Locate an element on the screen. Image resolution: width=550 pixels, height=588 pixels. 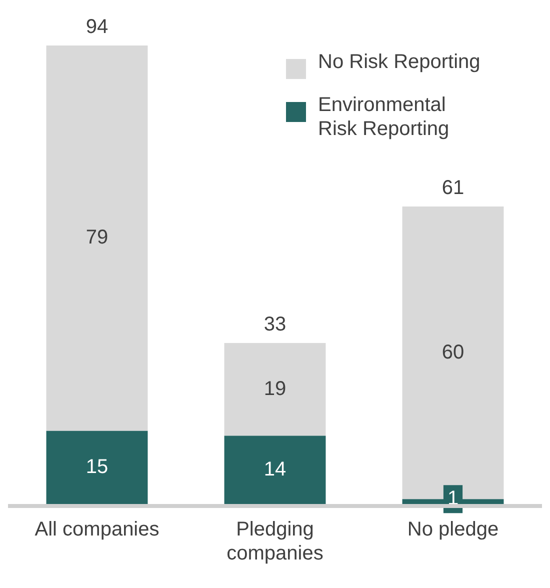
legend-label: Environmental Risk Reporting is located at coordinates (384, 117).